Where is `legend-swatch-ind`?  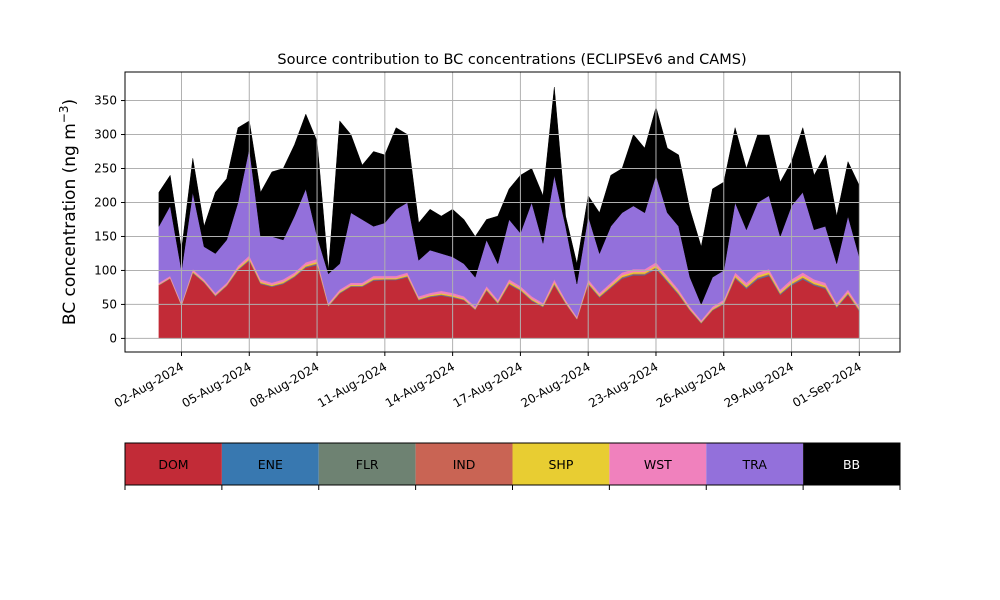 legend-swatch-ind is located at coordinates (464, 464).